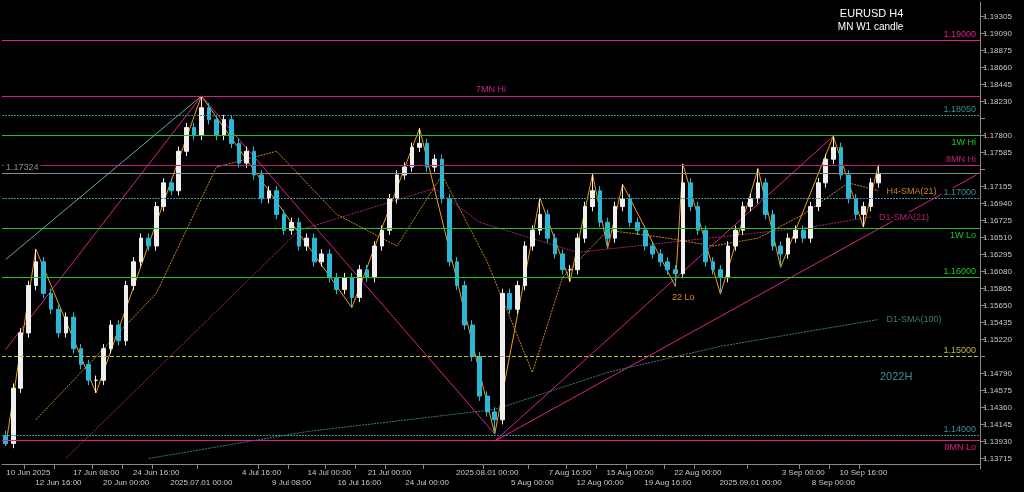  What do you see at coordinates (998, 51) in the screenshot?
I see `y-tick-label: 1.18875` at bounding box center [998, 51].